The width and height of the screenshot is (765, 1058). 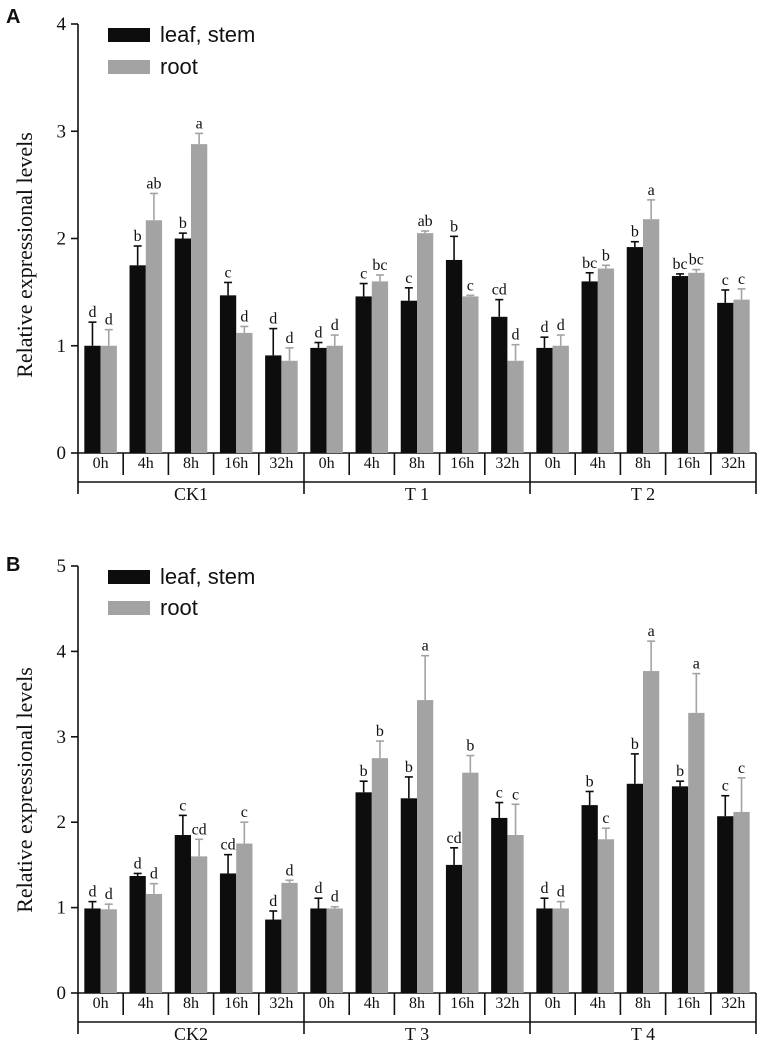 What do you see at coordinates (24, 790) in the screenshot?
I see `panel-b-ylabel: Relative expressional levels` at bounding box center [24, 790].